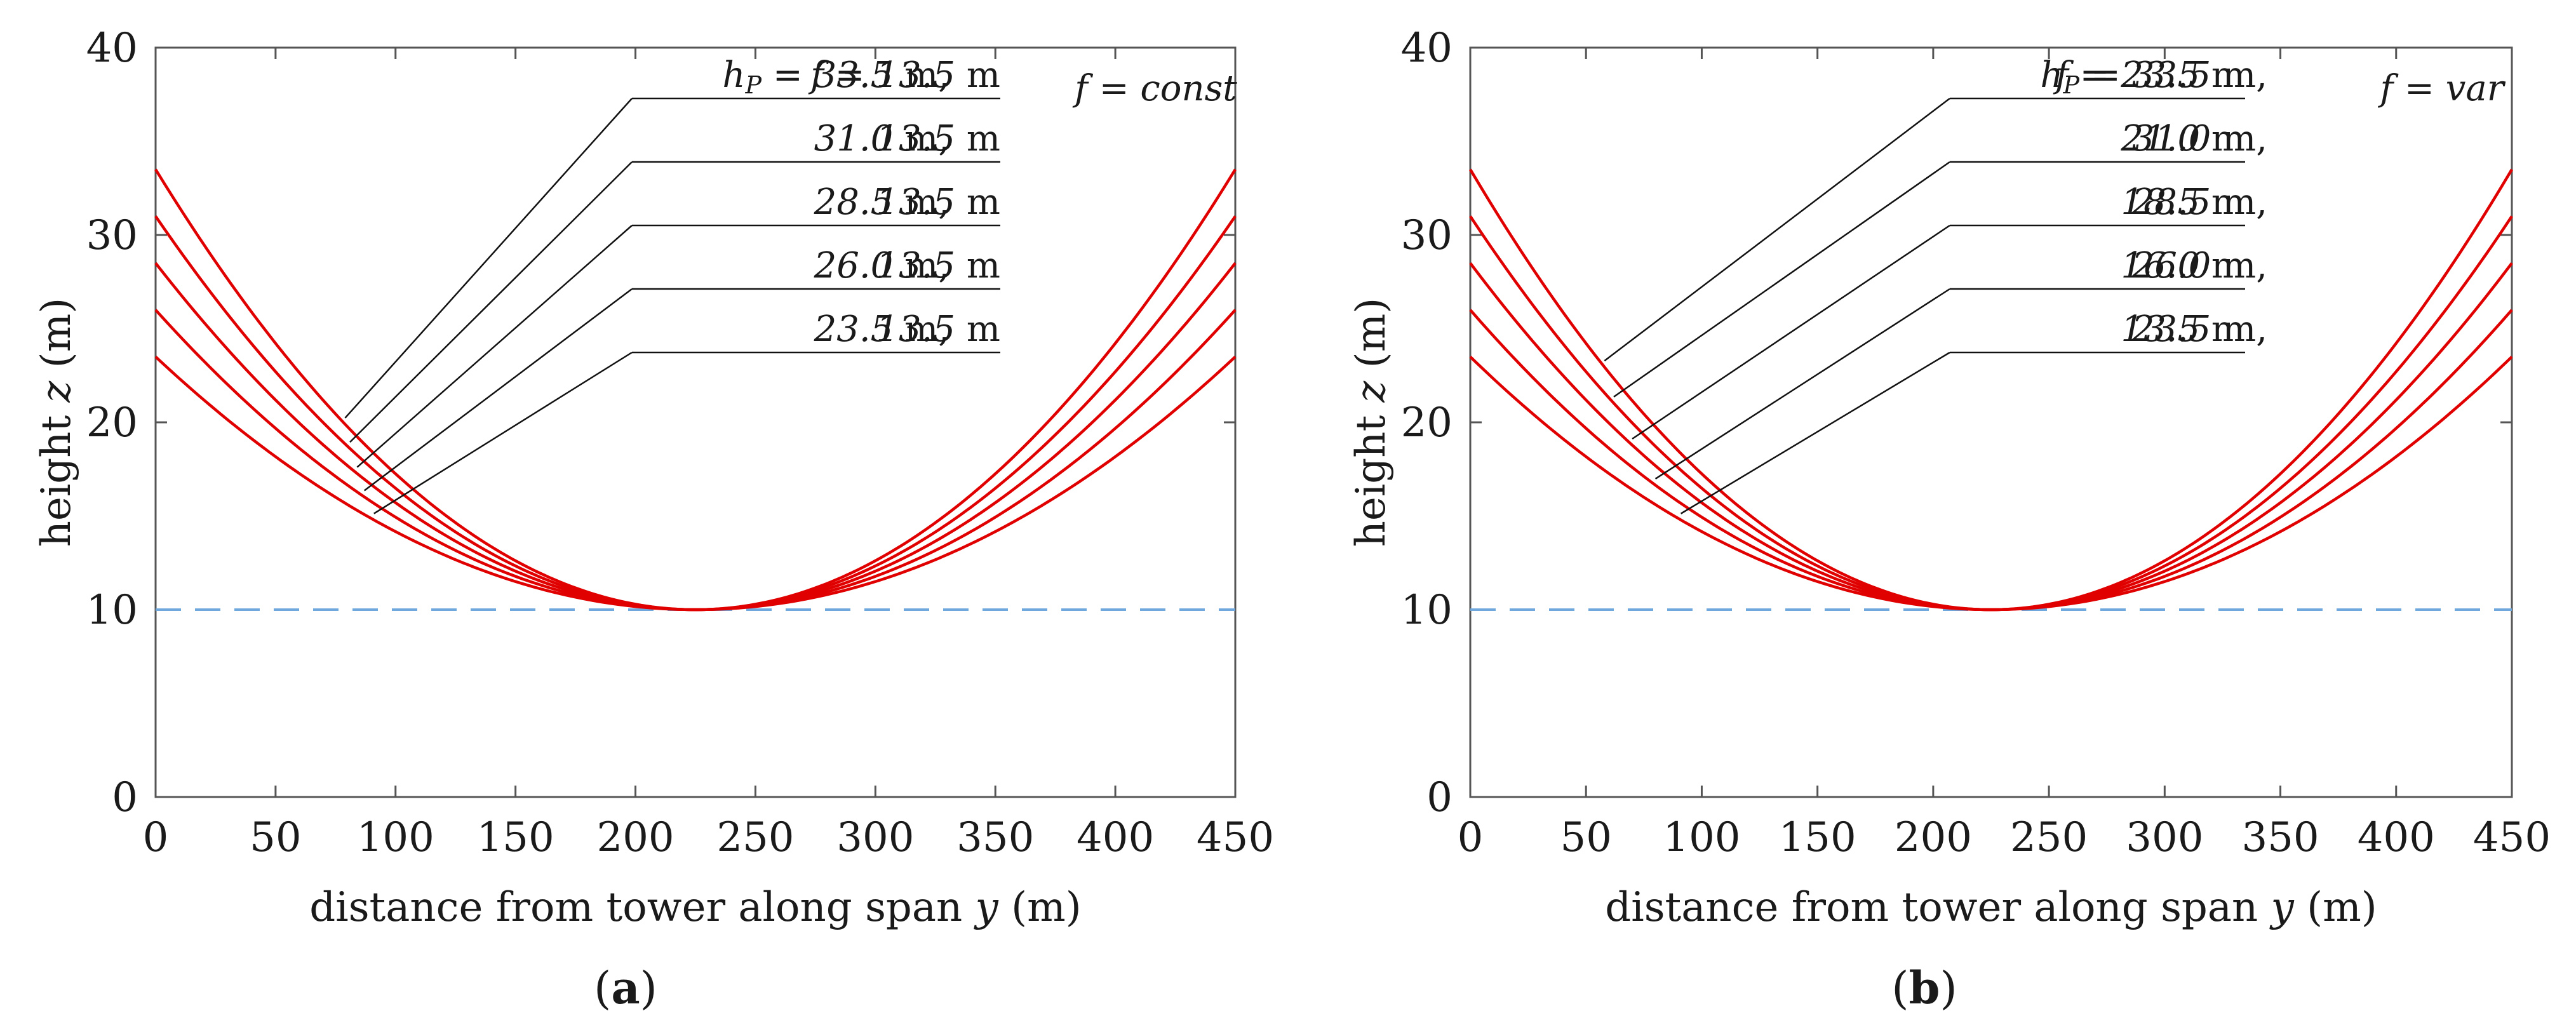 The width and height of the screenshot is (2576, 1018). I want to click on panel-caption: (a), so click(625, 987).